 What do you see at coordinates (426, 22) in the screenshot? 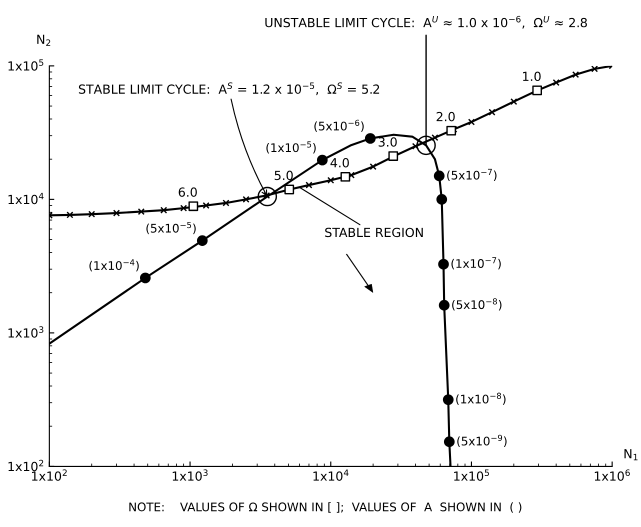
I see `annotation: UNSTABLE LIMIT CYCLE: A$^{U}$ ≈ 1.0 x 10$^{−6}$, Ω$^{U}$ ≈ 2.8` at bounding box center [426, 22].